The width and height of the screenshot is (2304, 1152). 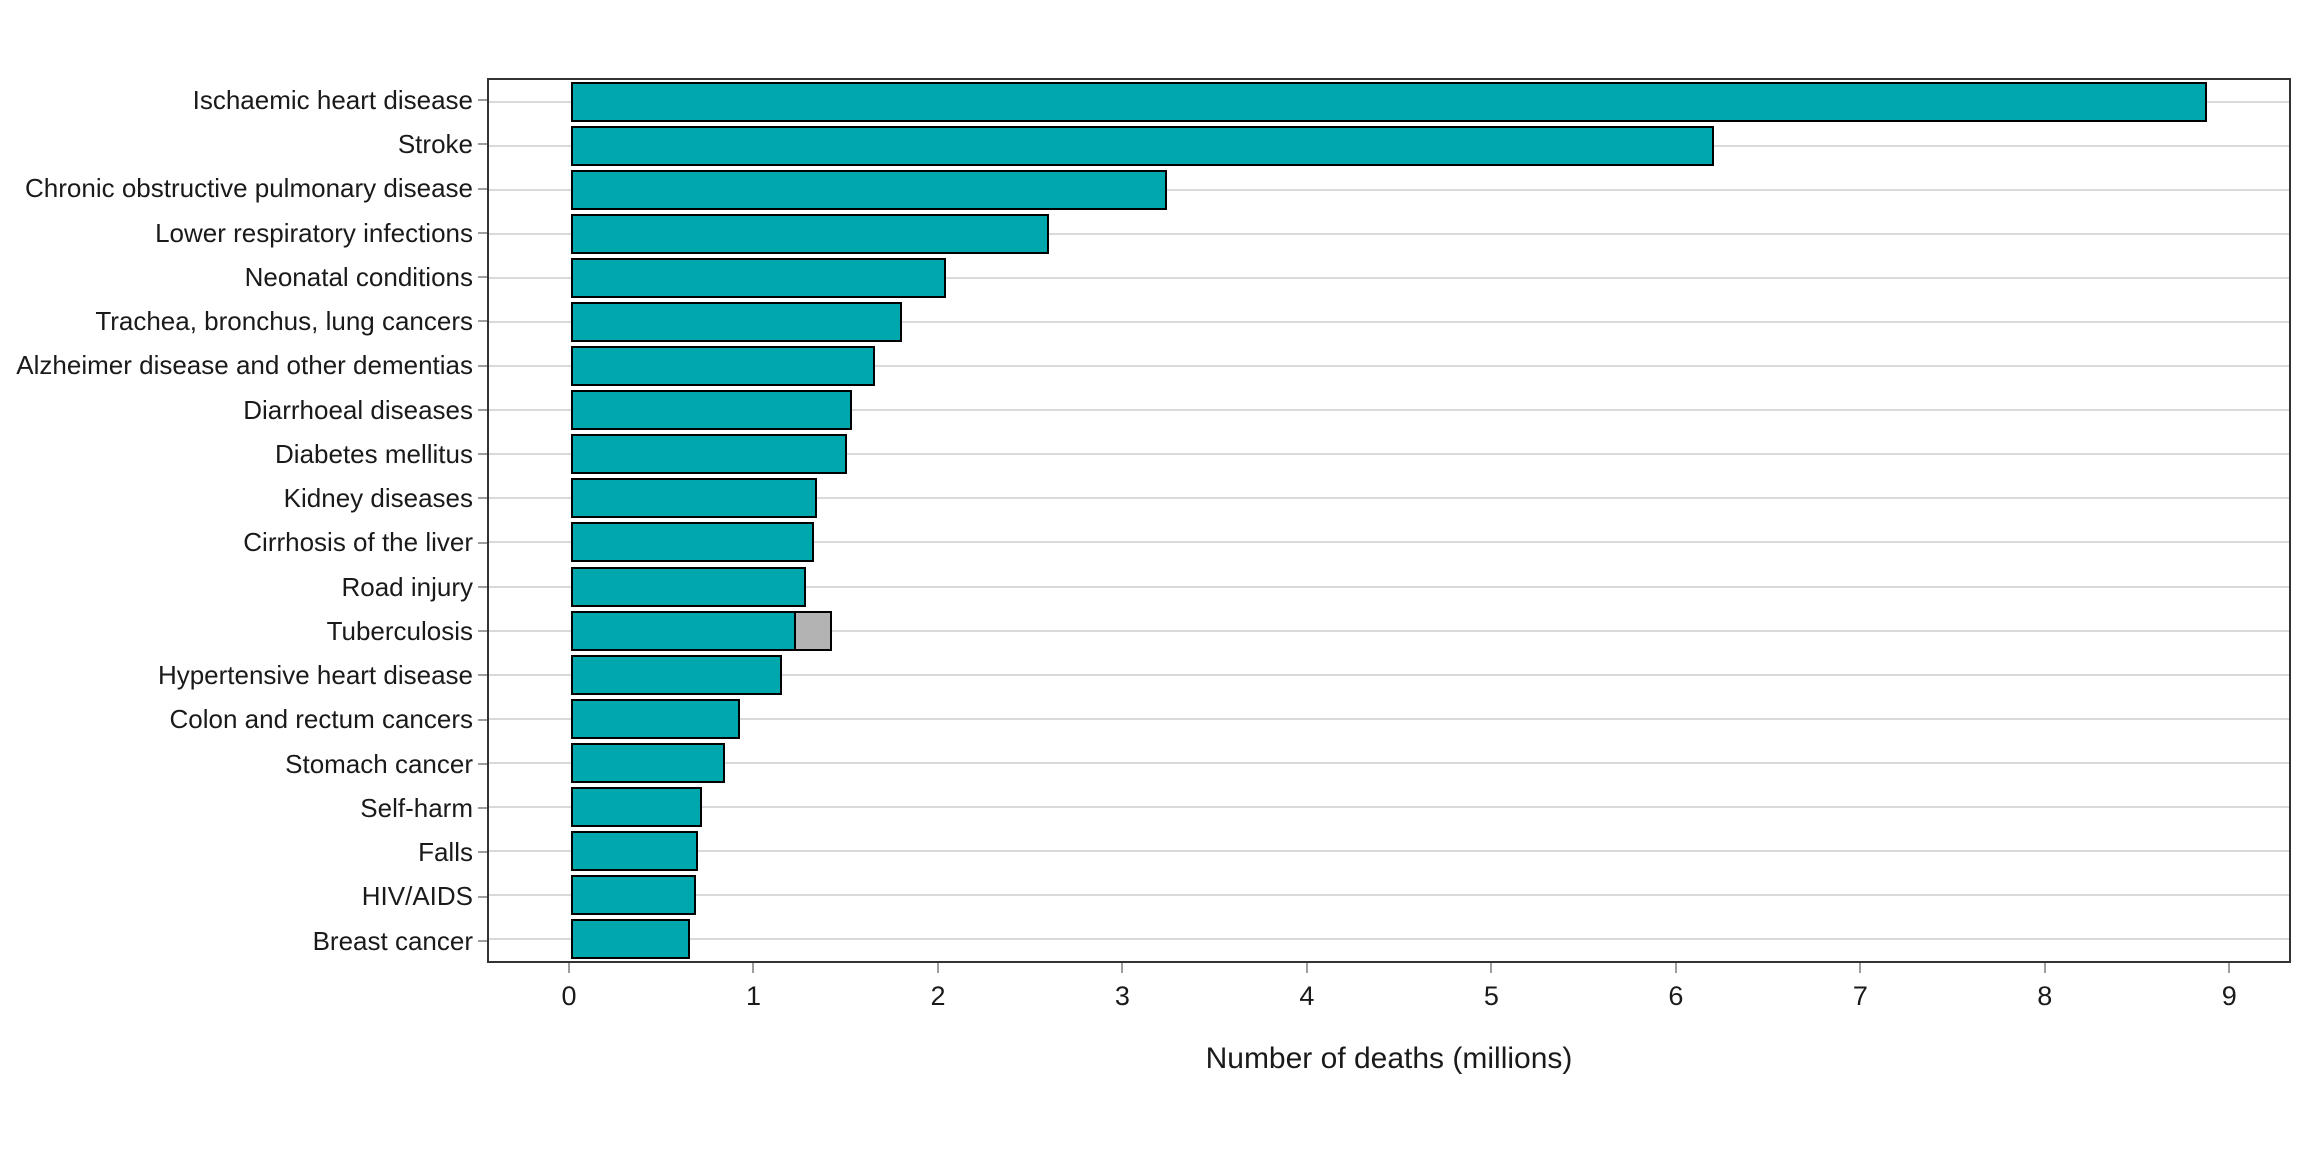 I want to click on category-label: Stomach cancer, so click(x=379, y=763).